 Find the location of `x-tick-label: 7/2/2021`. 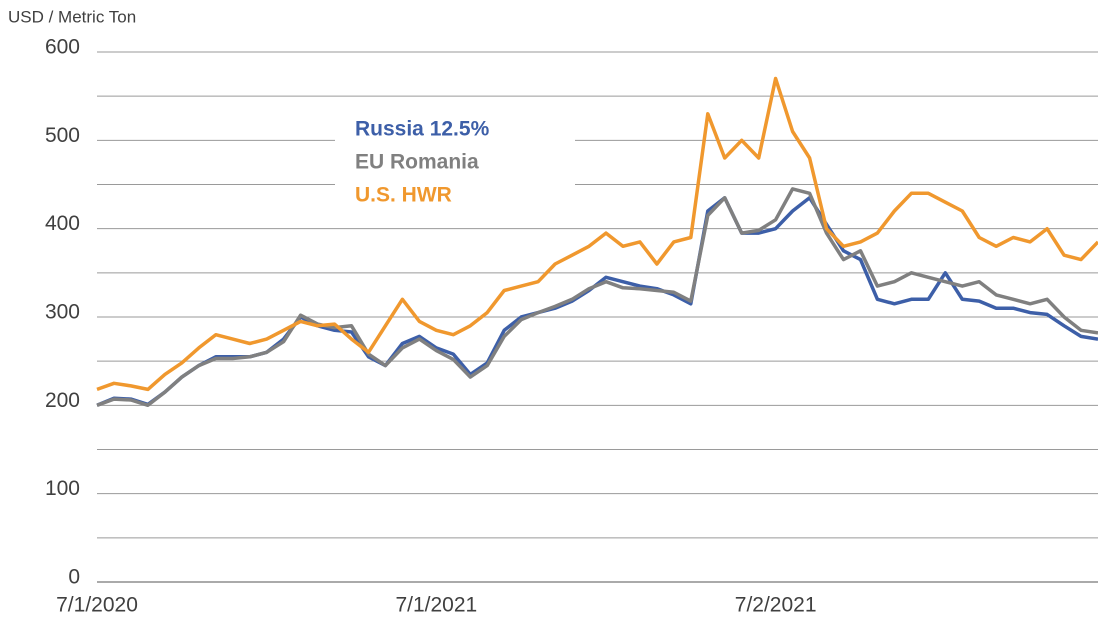

x-tick-label: 7/2/2021 is located at coordinates (776, 605).